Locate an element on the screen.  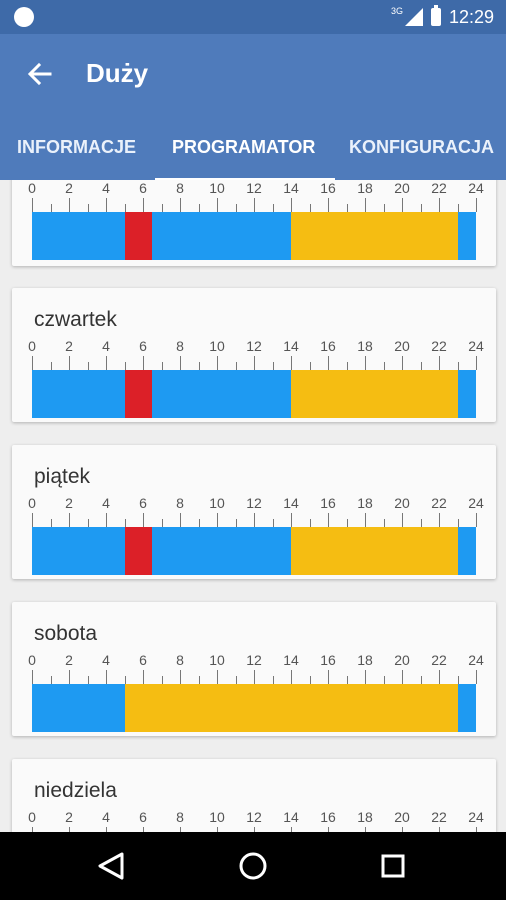
circle-home-icon is located at coordinates (253, 866).